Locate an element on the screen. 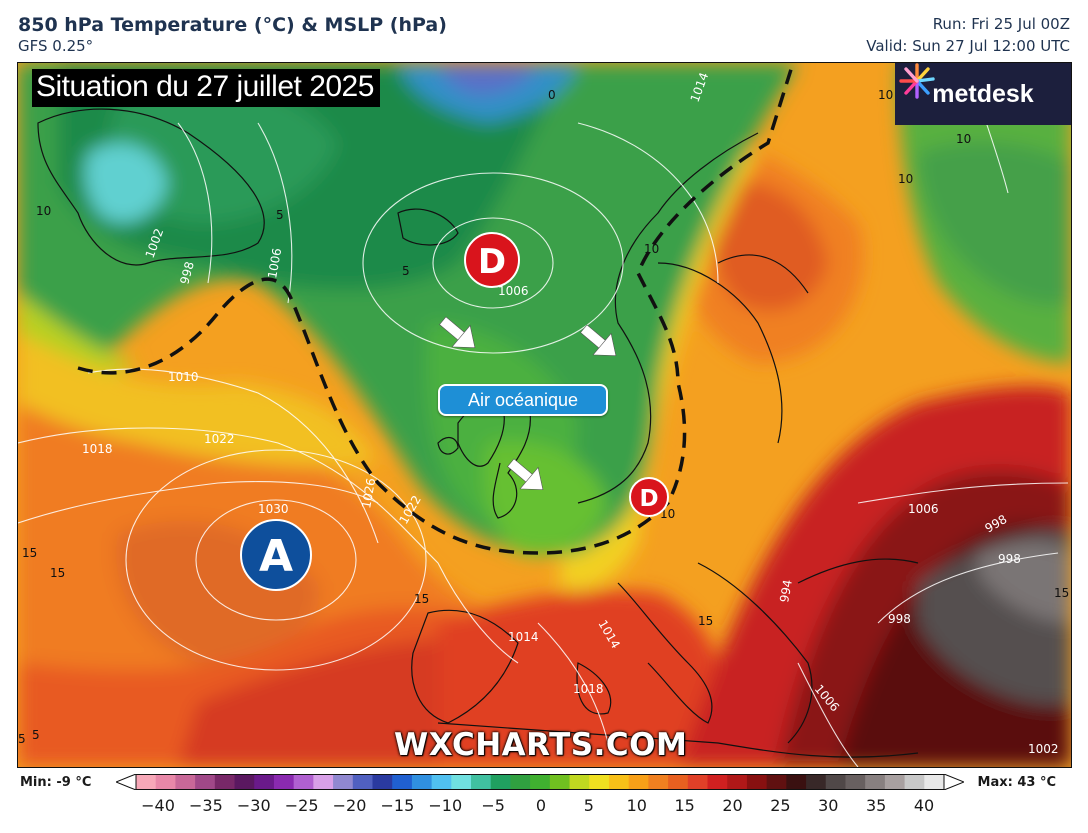 The width and height of the screenshot is (1088, 833). colorbar-tick-label: −30 is located at coordinates (253, 805).